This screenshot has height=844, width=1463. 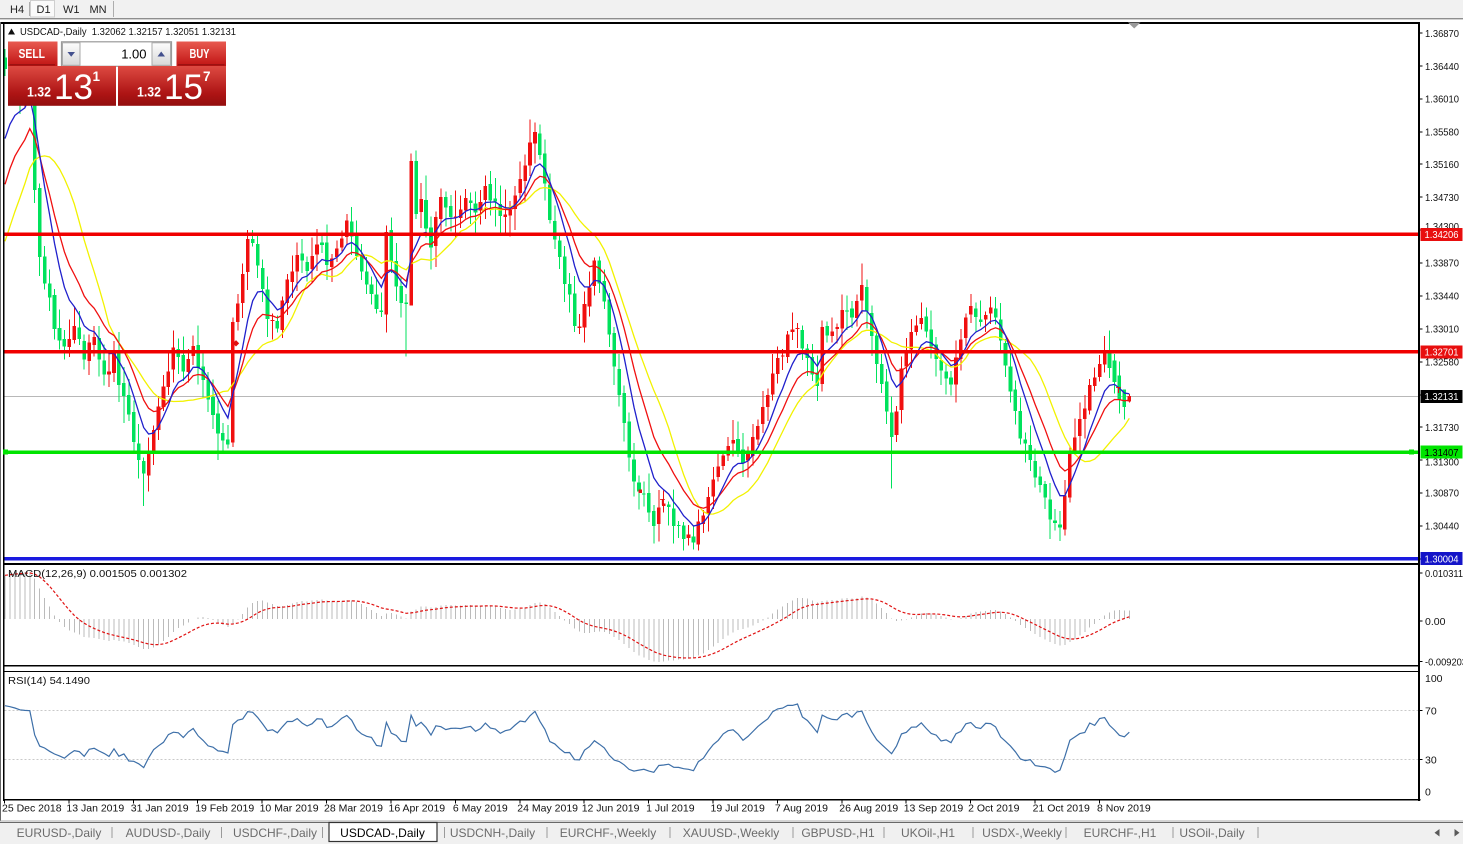 What do you see at coordinates (1435, 622) in the screenshot?
I see `svg-text: 0.00` at bounding box center [1435, 622].